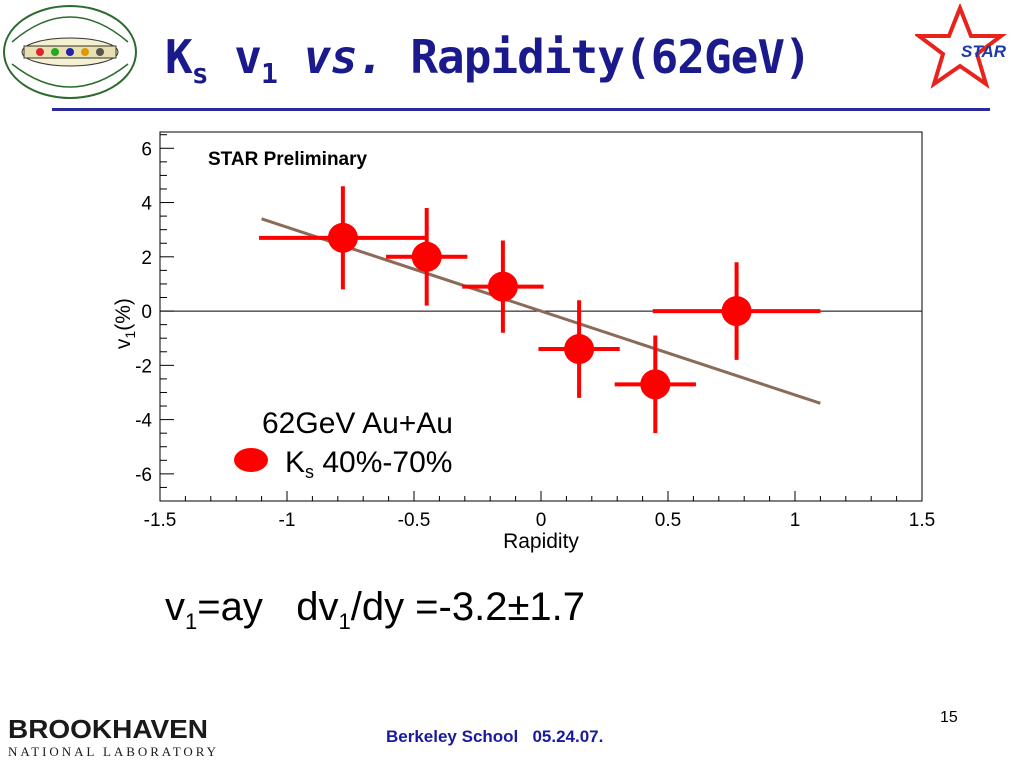 Image resolution: width=1024 pixels, height=768 pixels. What do you see at coordinates (146, 149) in the screenshot?
I see `y-tick-label: 6` at bounding box center [146, 149].